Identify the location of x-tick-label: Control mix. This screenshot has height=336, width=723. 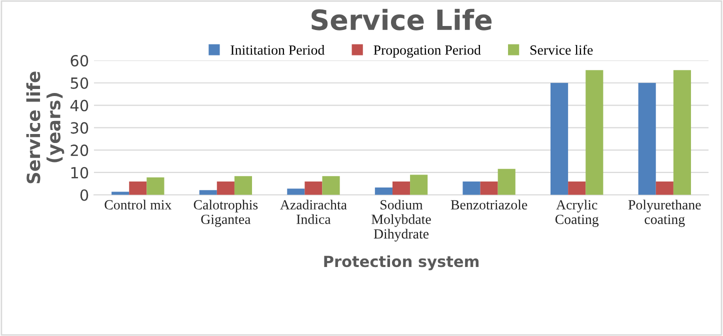
(138, 205).